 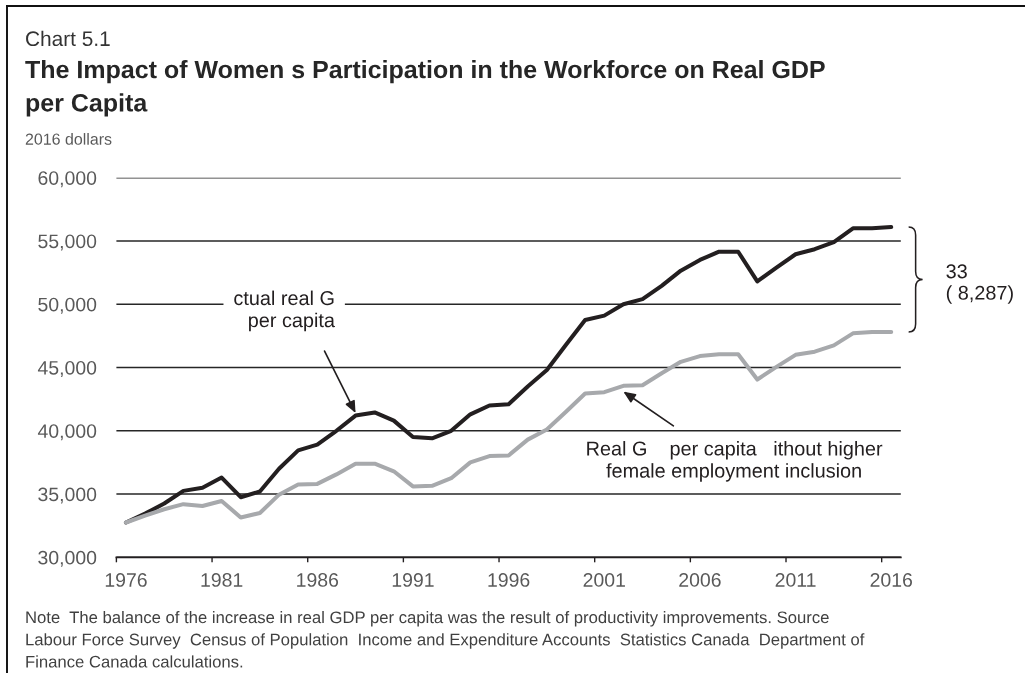 What do you see at coordinates (67, 305) in the screenshot?
I see `y-tick-label: 50,000` at bounding box center [67, 305].